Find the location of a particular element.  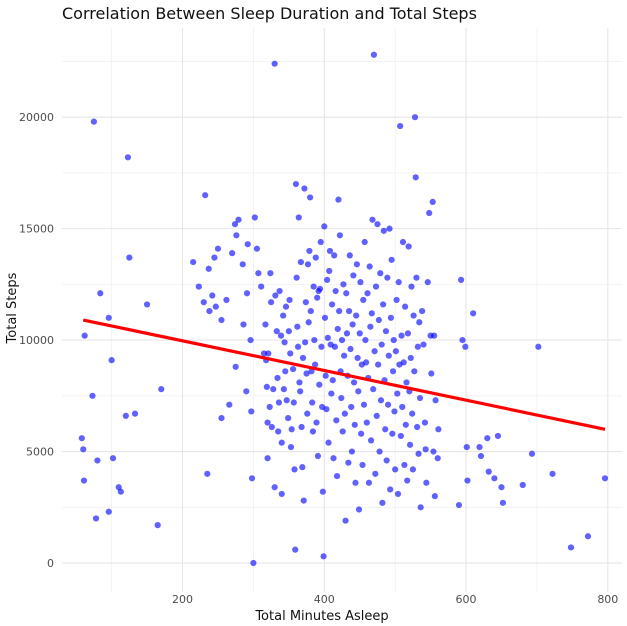

y-tick-label: 20000 is located at coordinates (36, 117).